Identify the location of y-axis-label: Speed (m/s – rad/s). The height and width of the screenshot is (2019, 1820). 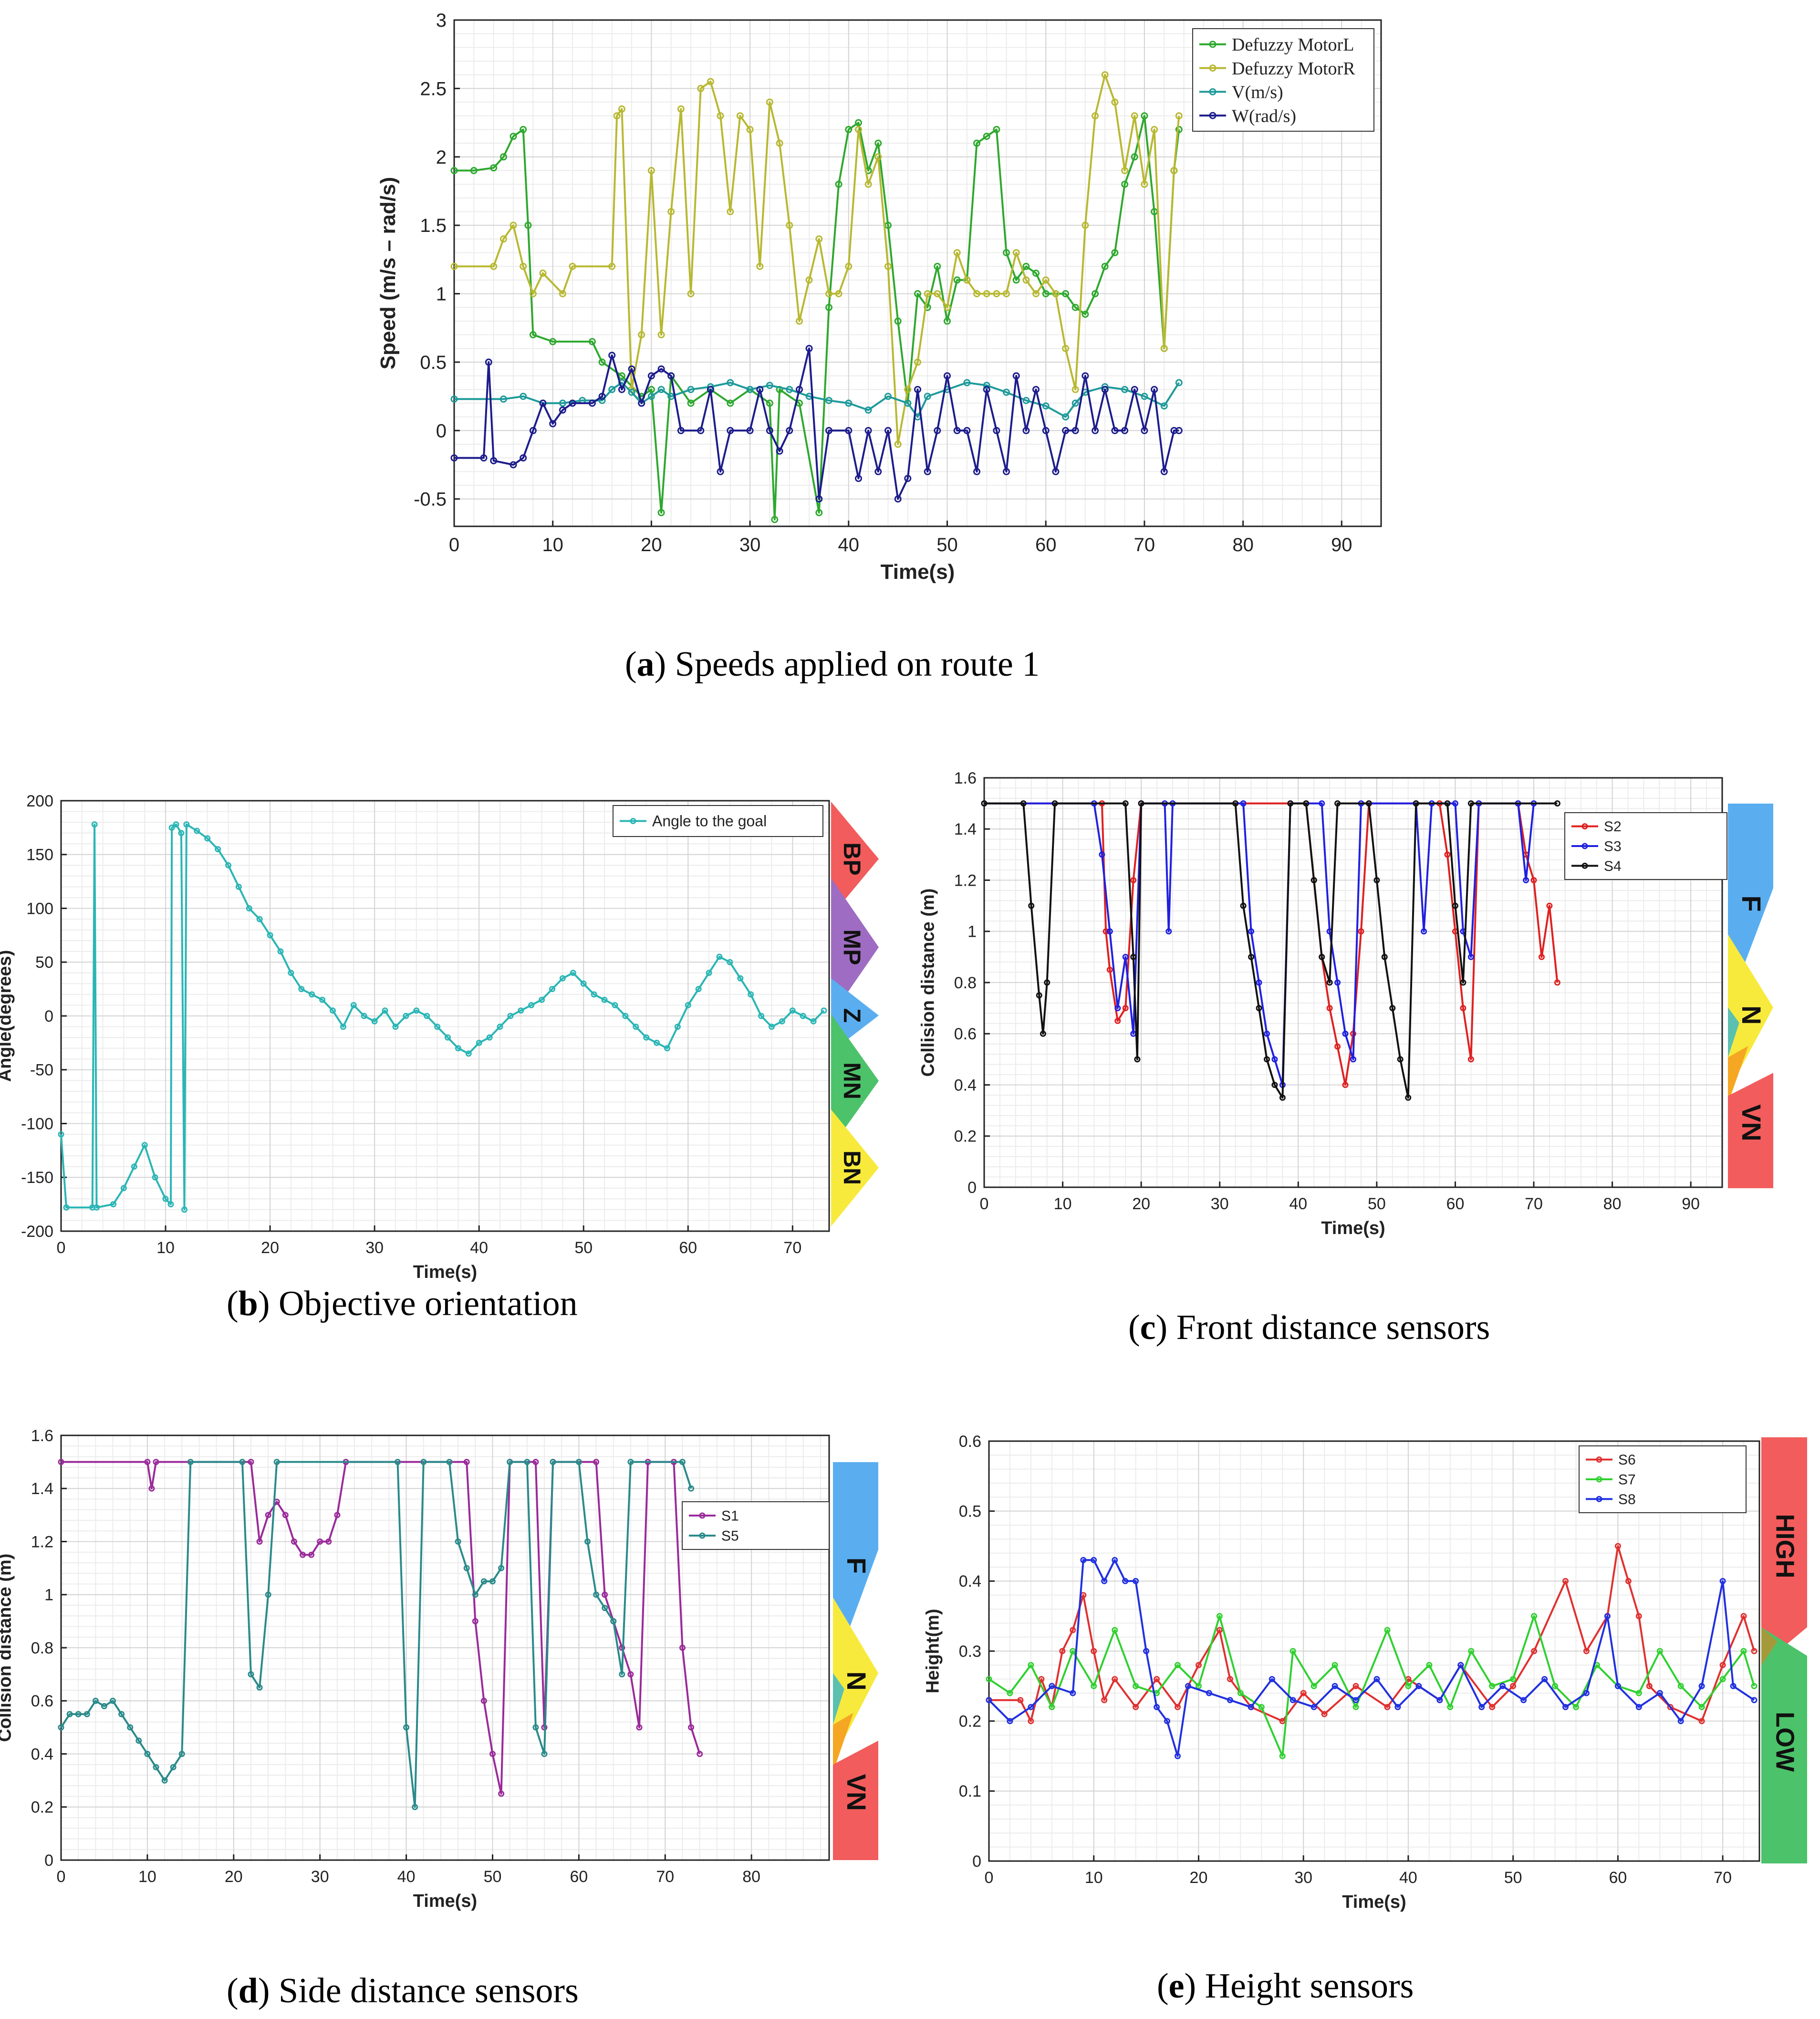
(388, 273).